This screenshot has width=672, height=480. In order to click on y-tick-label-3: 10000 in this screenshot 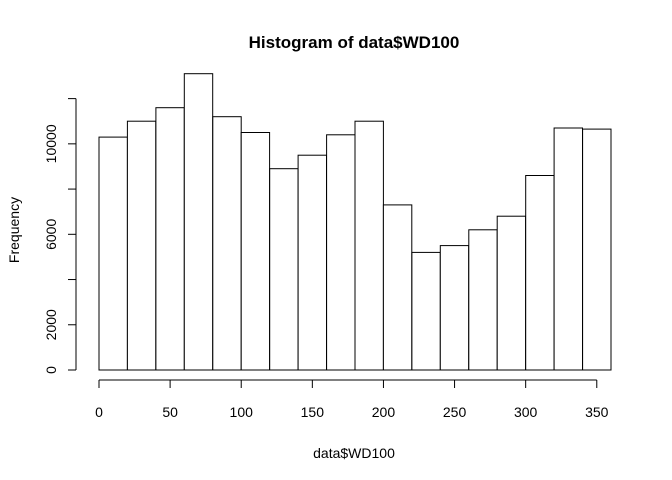, I will do `click(51, 143)`.